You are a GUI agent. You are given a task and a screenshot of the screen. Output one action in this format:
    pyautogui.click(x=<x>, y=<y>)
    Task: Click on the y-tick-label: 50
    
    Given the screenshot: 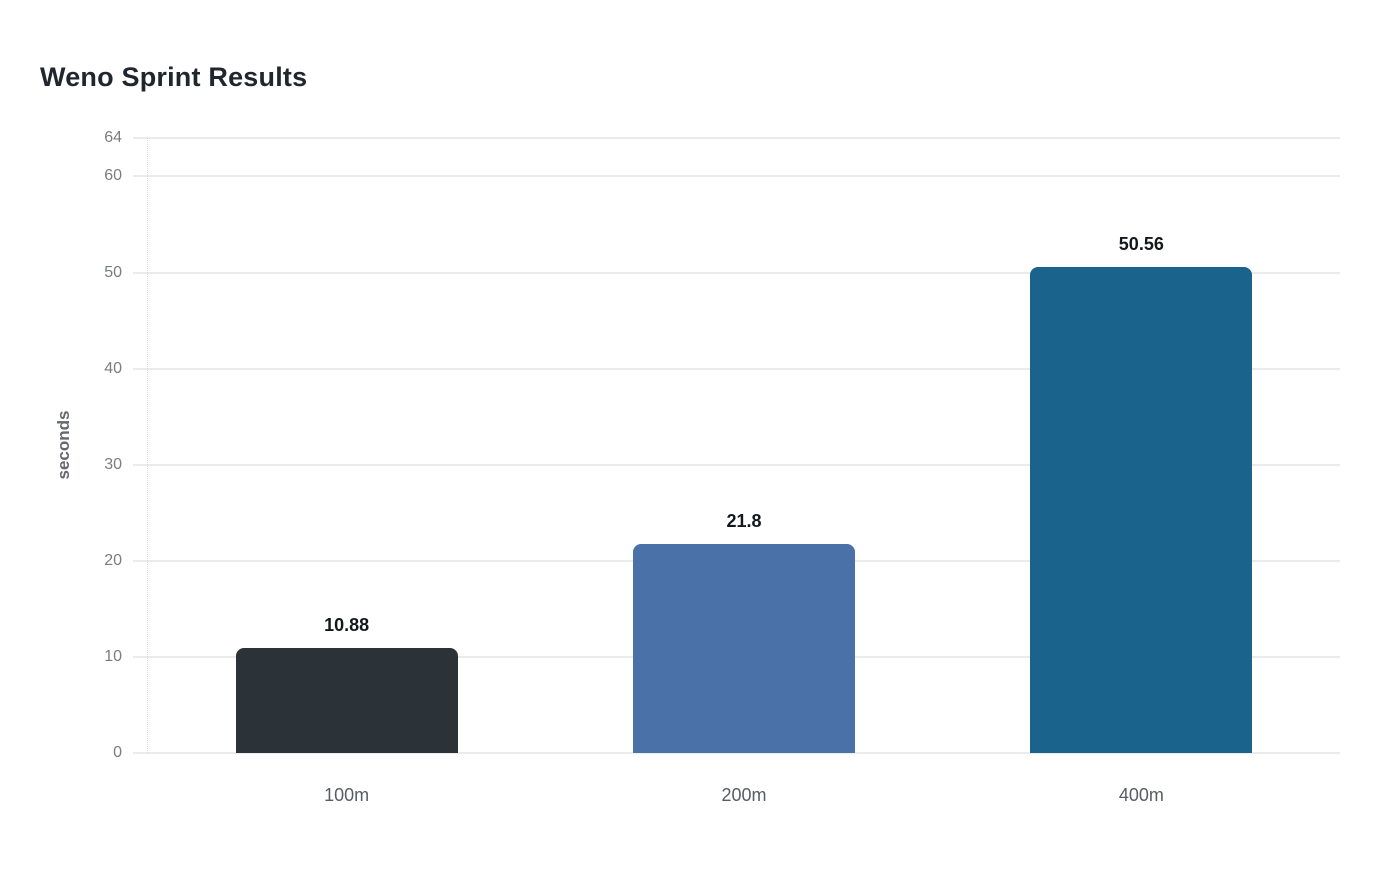 What is the action you would take?
    pyautogui.click(x=113, y=272)
    